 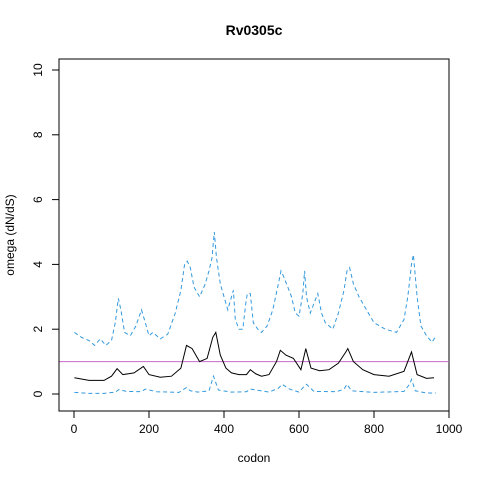 What do you see at coordinates (38, 70) in the screenshot?
I see `y-tick-label: 10` at bounding box center [38, 70].